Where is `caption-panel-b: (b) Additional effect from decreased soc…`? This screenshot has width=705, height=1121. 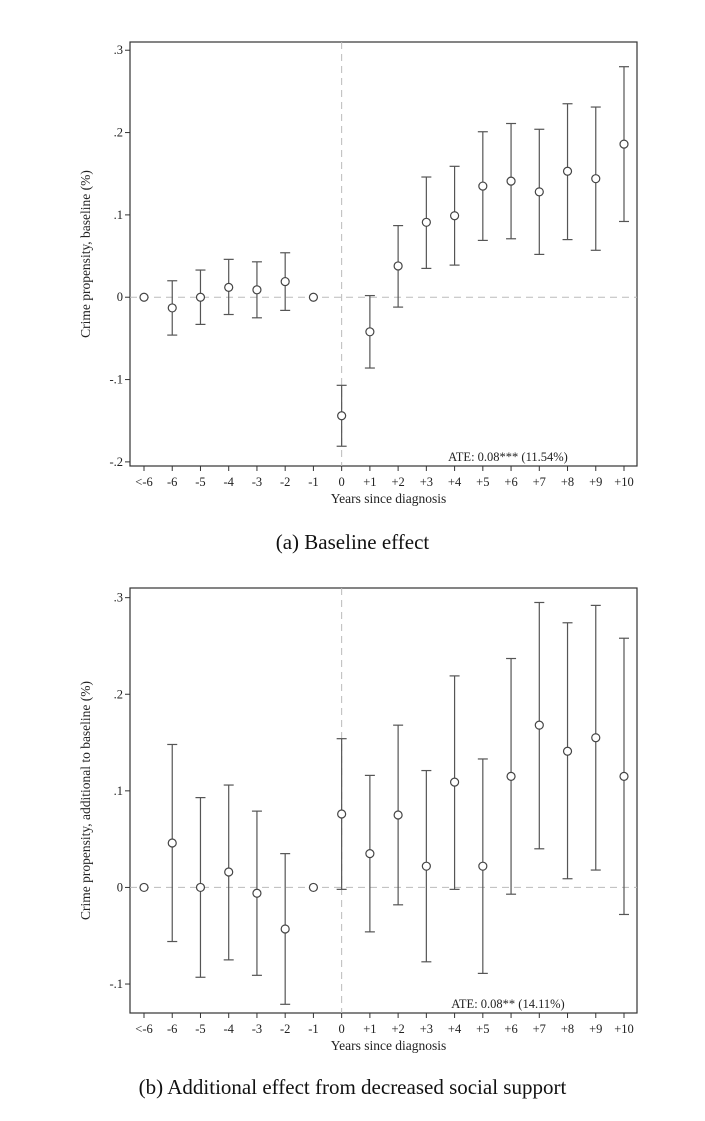 caption-panel-b: (b) Additional effect from decreased soc… is located at coordinates (352, 1087).